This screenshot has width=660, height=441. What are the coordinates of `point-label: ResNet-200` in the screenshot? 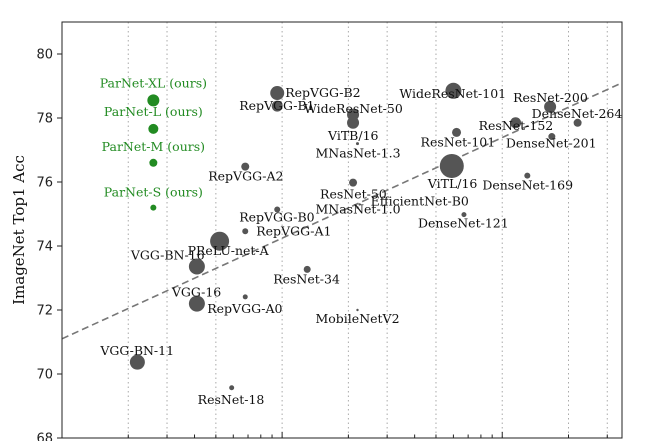 It's located at (550, 97).